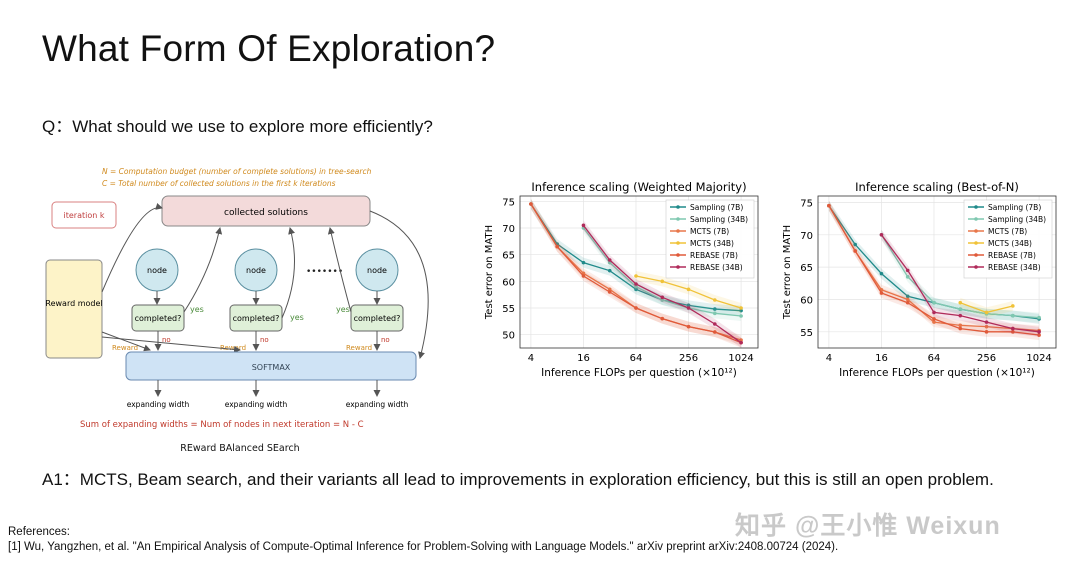 This screenshot has height=565, width=1080. Describe the element at coordinates (157, 270) in the screenshot. I see `node-1-label: node` at that location.